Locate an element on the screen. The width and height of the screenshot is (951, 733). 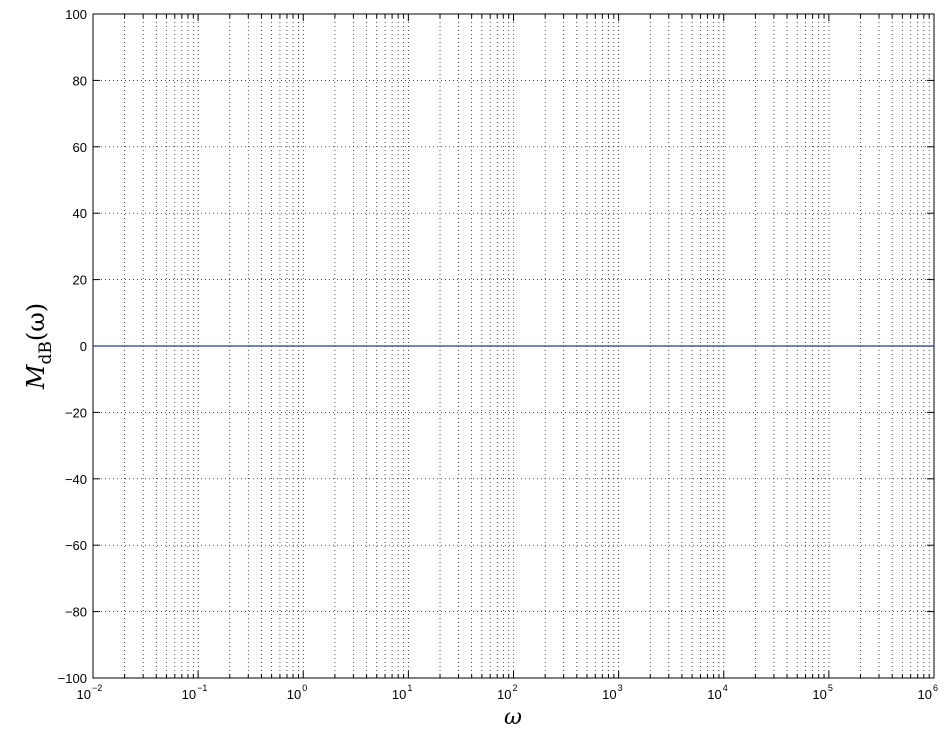
y-axis-label: MdB(ω) is located at coordinates (39, 346).